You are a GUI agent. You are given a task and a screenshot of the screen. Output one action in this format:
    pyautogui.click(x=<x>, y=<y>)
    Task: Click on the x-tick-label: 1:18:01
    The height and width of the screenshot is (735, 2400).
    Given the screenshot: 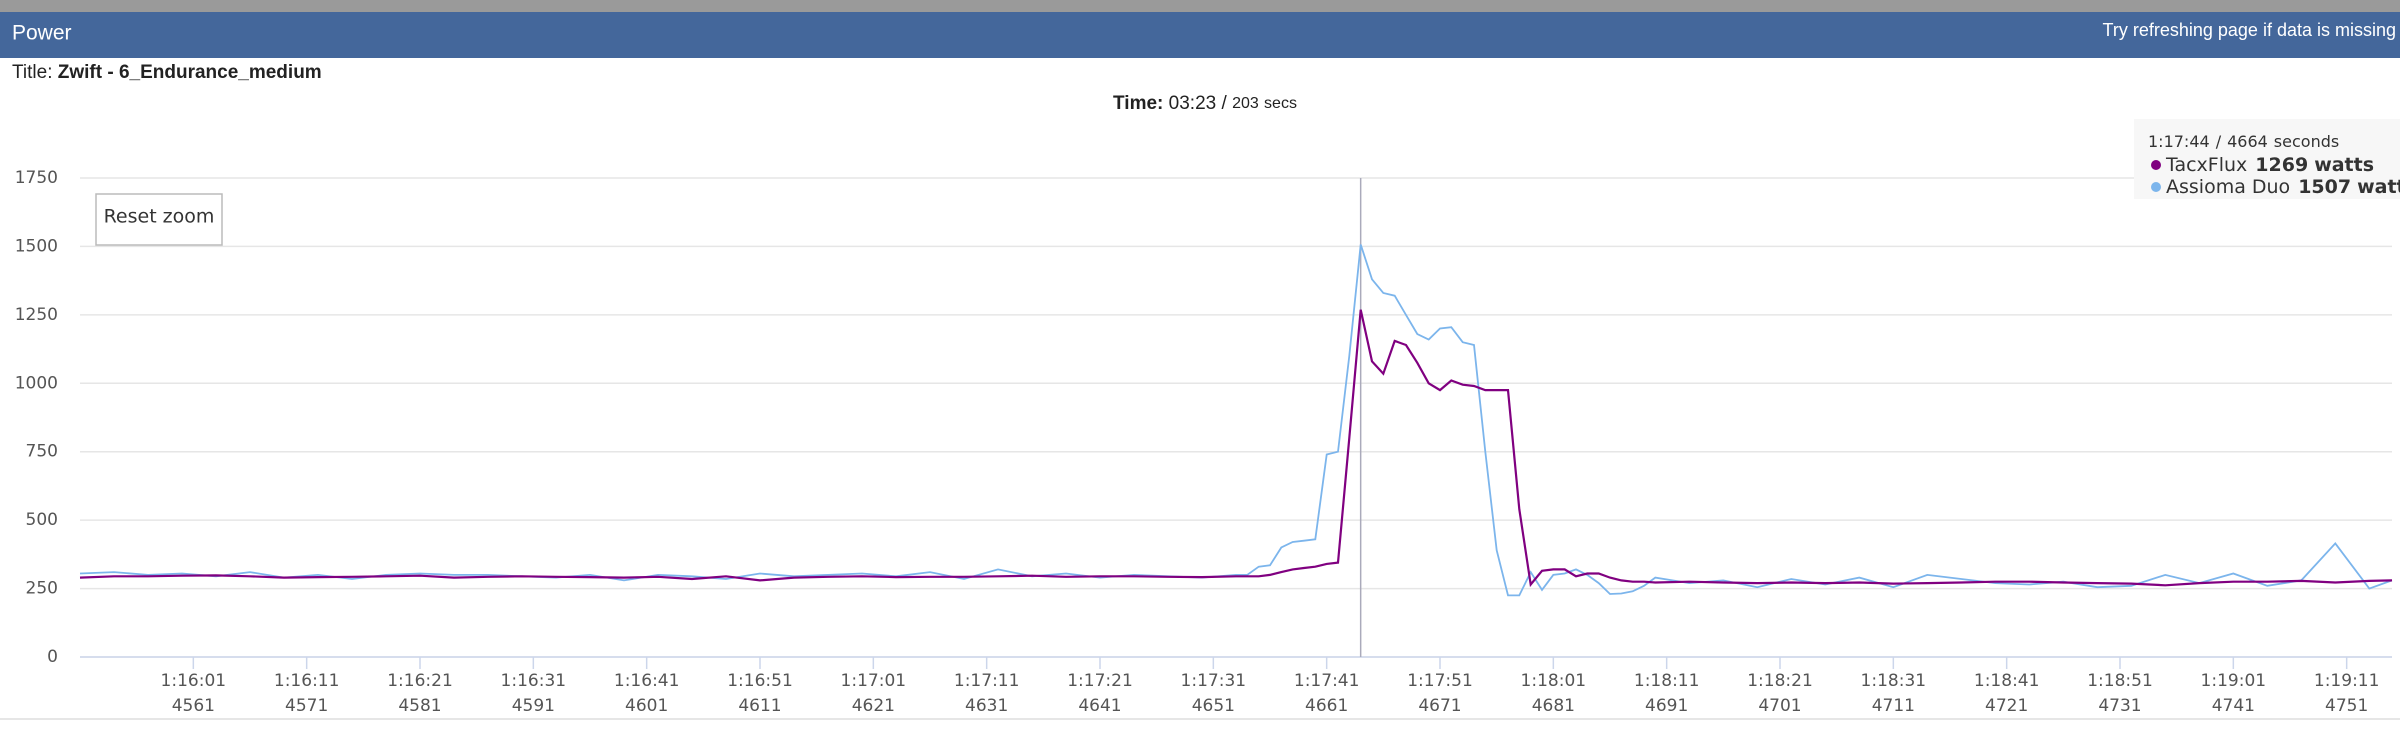 What is the action you would take?
    pyautogui.click(x=1554, y=681)
    